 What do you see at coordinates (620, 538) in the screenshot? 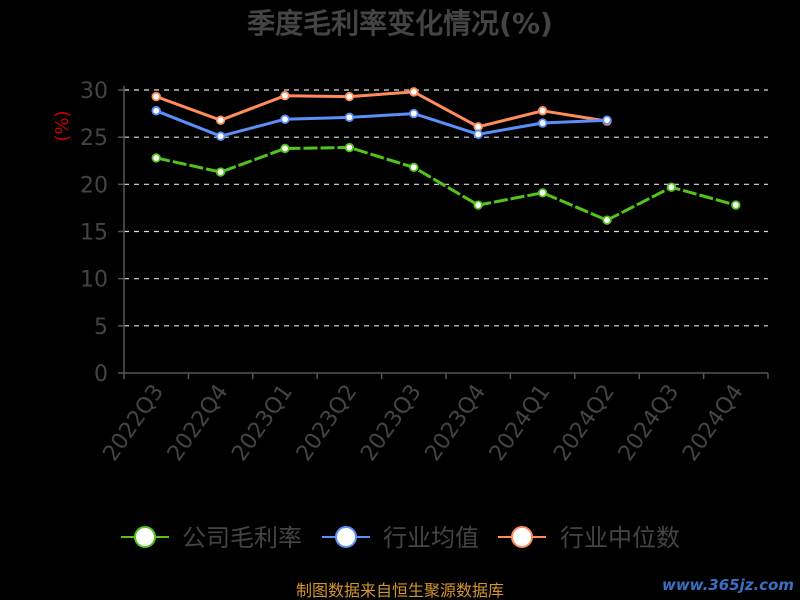
I see `legend-label: 行业中位数` at bounding box center [620, 538].